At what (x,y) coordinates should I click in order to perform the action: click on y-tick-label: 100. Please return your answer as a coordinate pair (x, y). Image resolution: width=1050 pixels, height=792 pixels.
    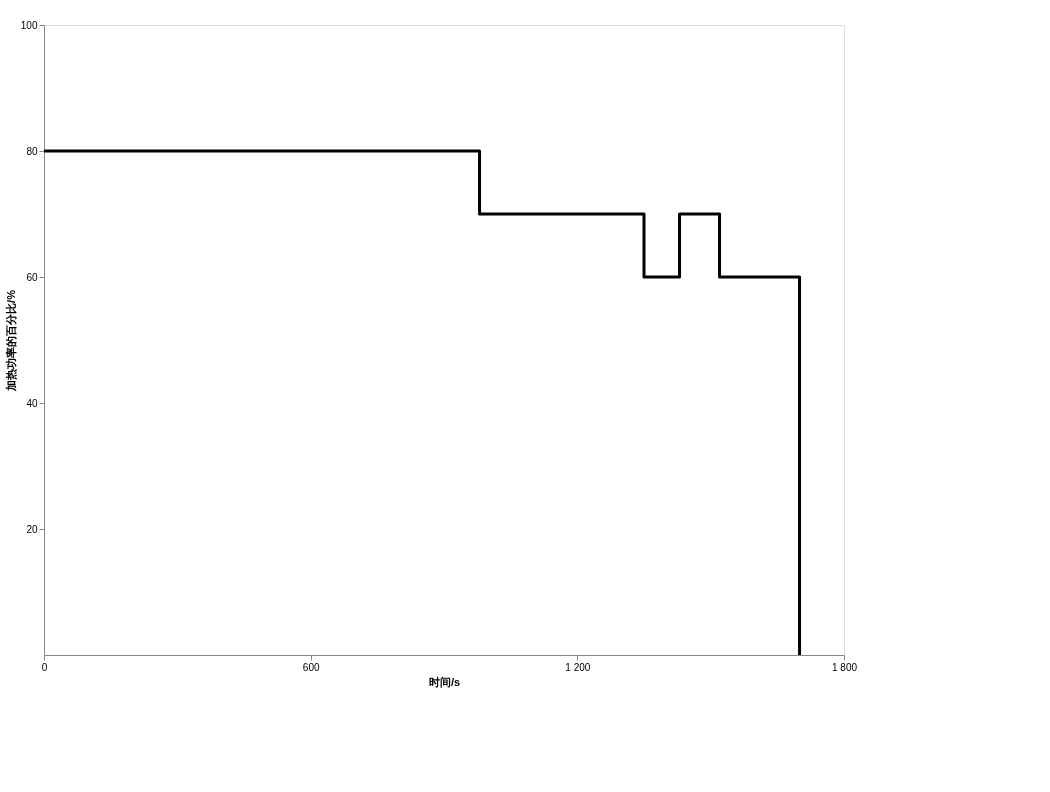
    Looking at the image, I should click on (29, 25).